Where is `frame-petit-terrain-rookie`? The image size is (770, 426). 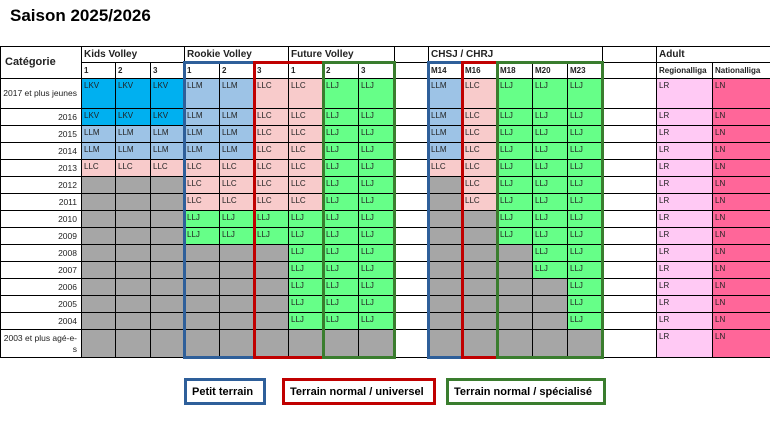 frame-petit-terrain-rookie is located at coordinates (219, 210).